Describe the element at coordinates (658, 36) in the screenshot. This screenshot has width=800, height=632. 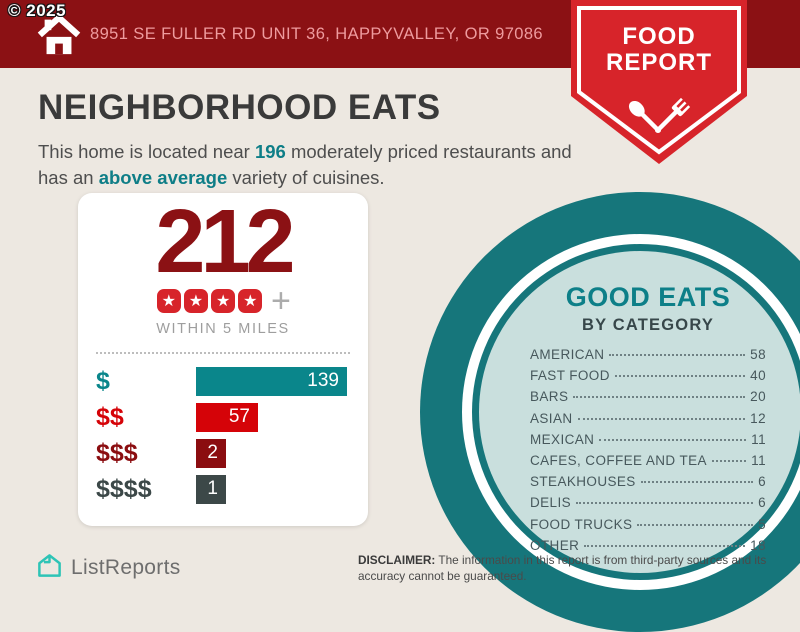
I see `badge-line1: FOOD` at that location.